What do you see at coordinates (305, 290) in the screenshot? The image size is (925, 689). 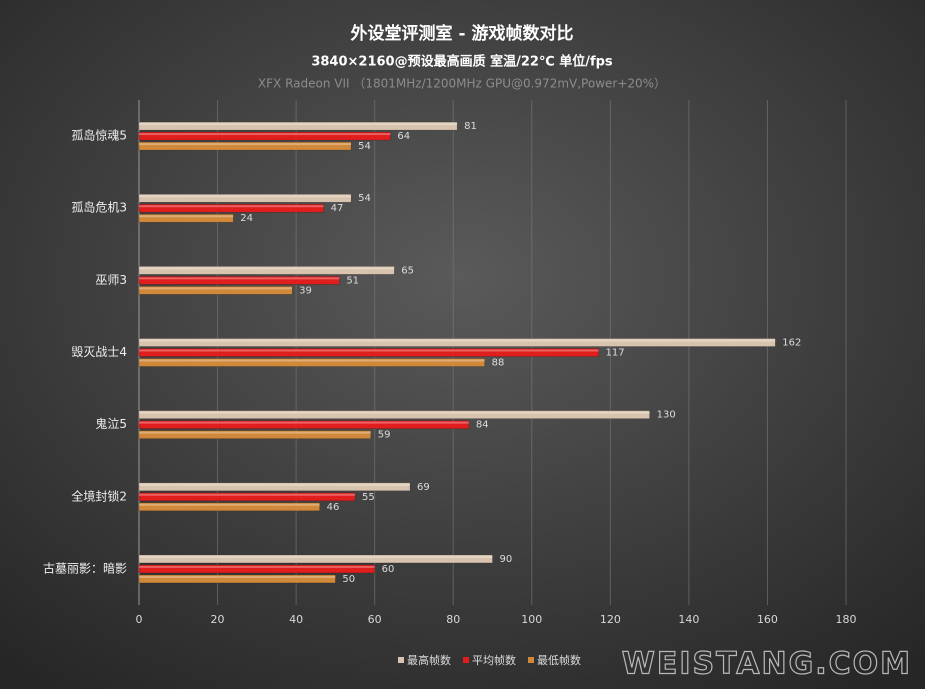 I see `value-label: 39` at bounding box center [305, 290].